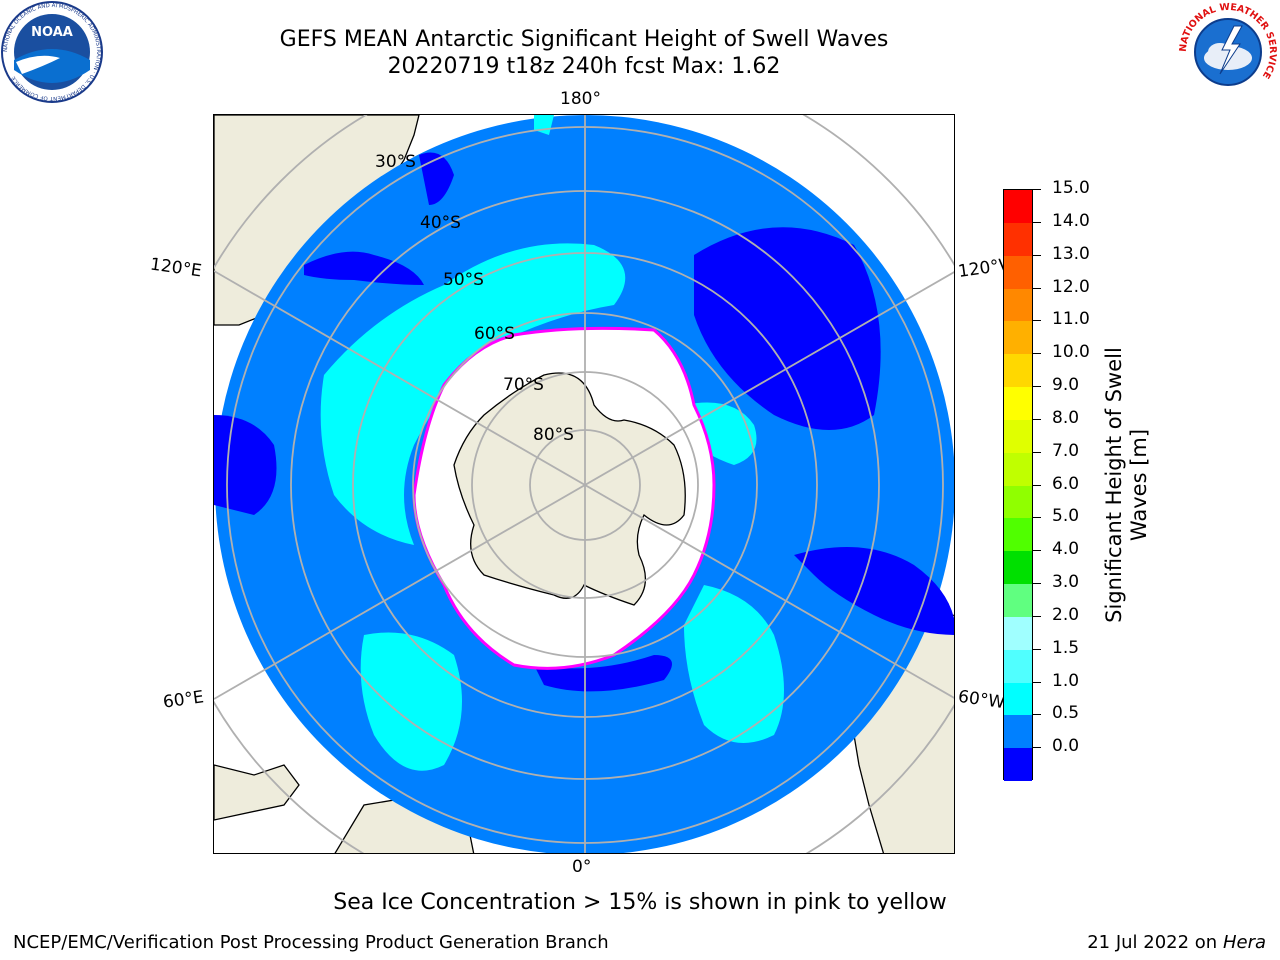 The height and width of the screenshot is (960, 1280). Describe the element at coordinates (1066, 647) in the screenshot. I see `colorbar-tick-label: 1.5` at that location.